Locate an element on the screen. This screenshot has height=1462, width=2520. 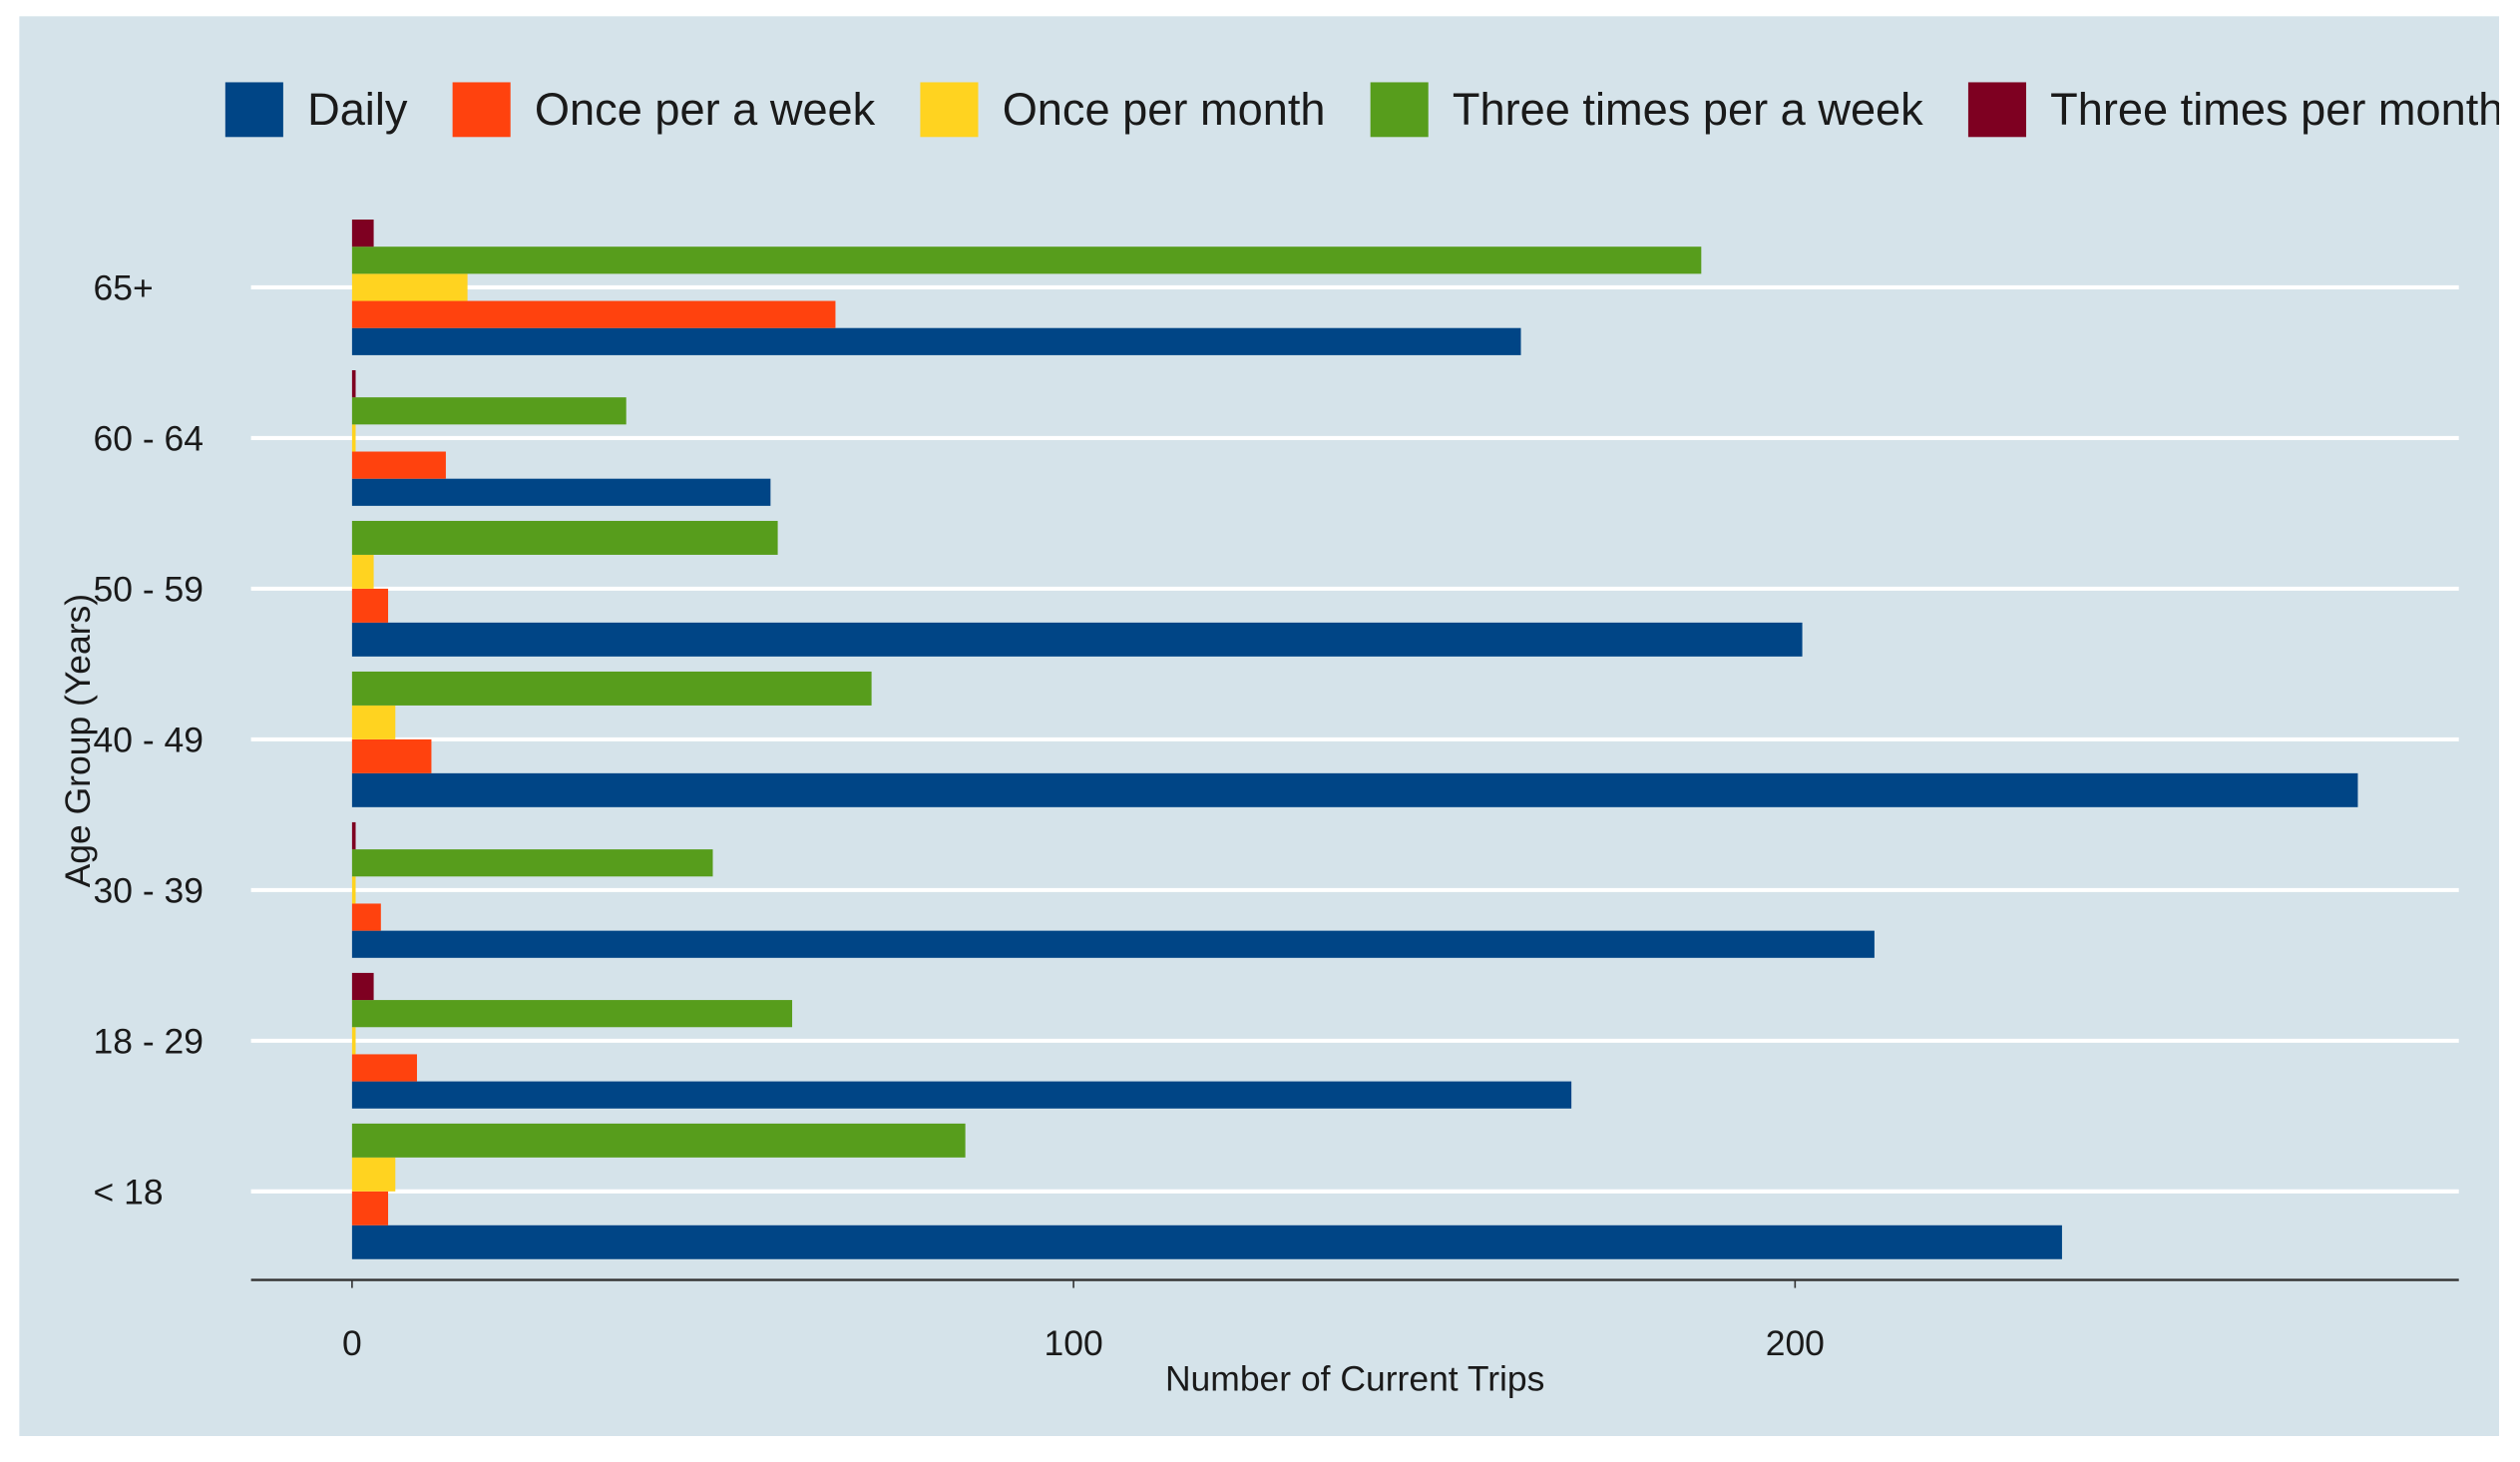
x-axis-title: Number of Current Trips is located at coordinates (1354, 1379).